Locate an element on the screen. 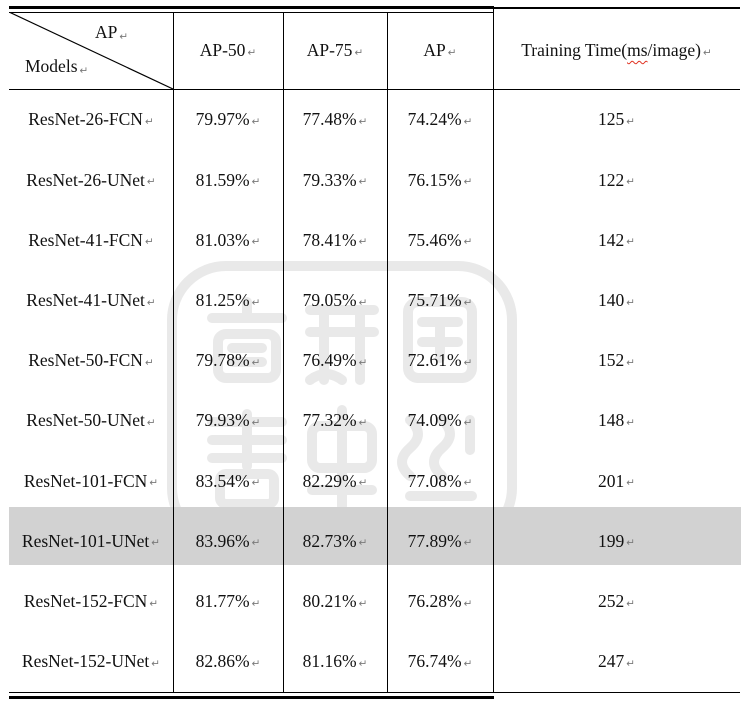 The width and height of the screenshot is (743, 702). training-time-value: 247 is located at coordinates (611, 661).